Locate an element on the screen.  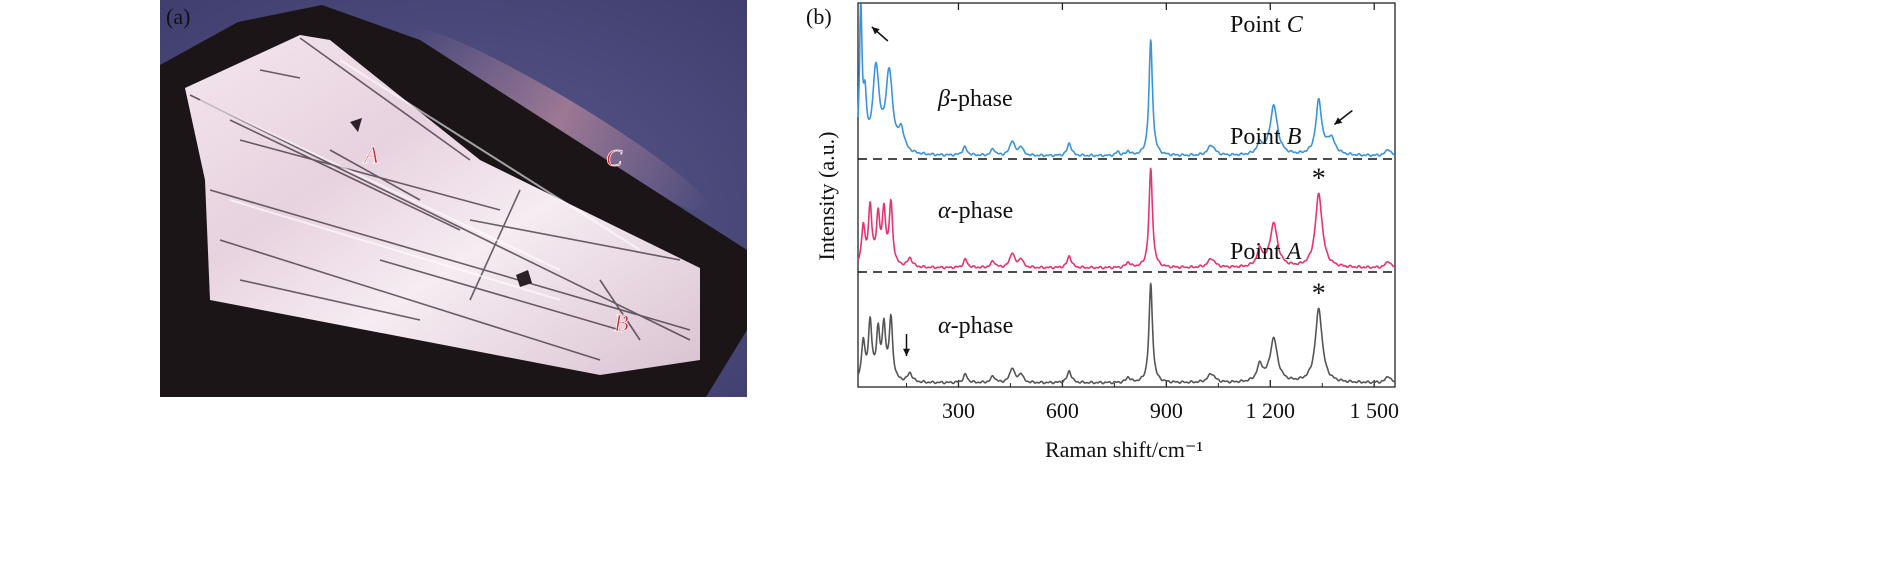
peak-marker-B: * is located at coordinates (1319, 178).